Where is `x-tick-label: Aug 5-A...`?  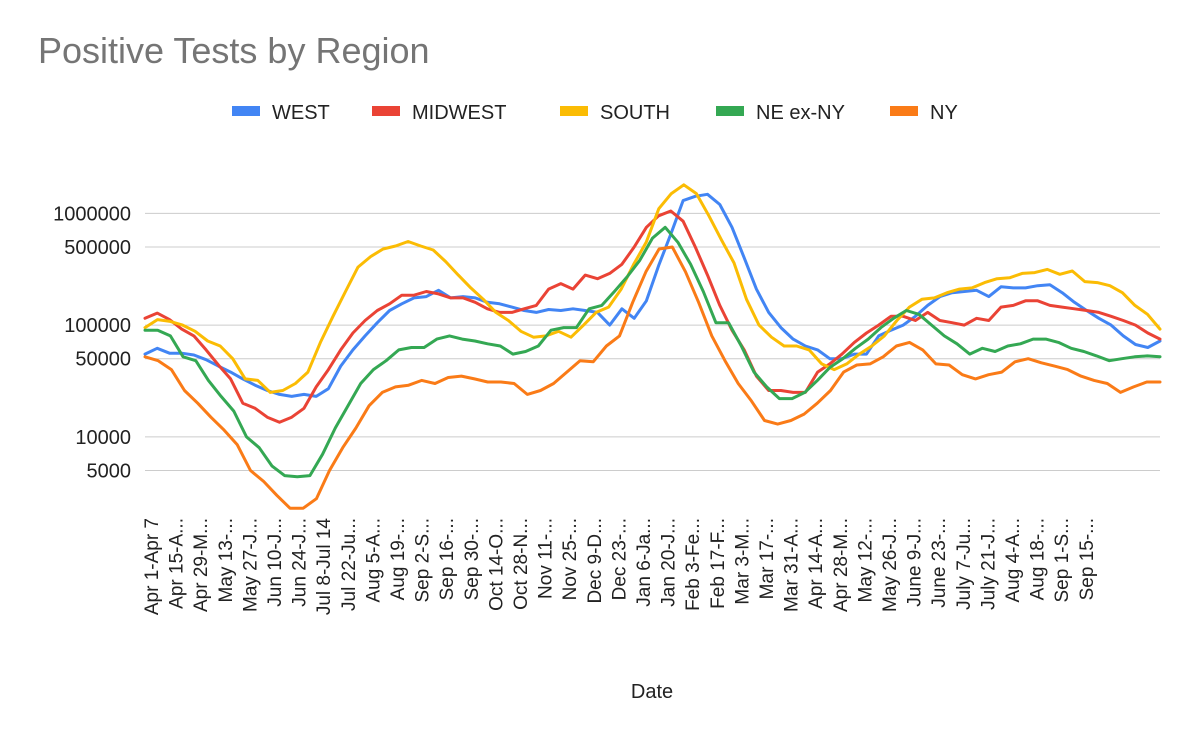
x-tick-label: Aug 5-A... is located at coordinates (373, 560).